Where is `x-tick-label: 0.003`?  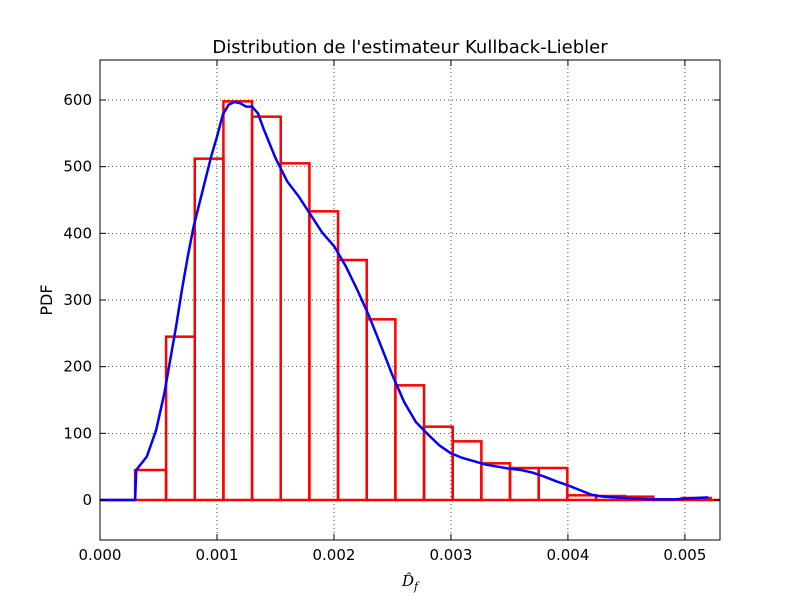
x-tick-label: 0.003 is located at coordinates (450, 555).